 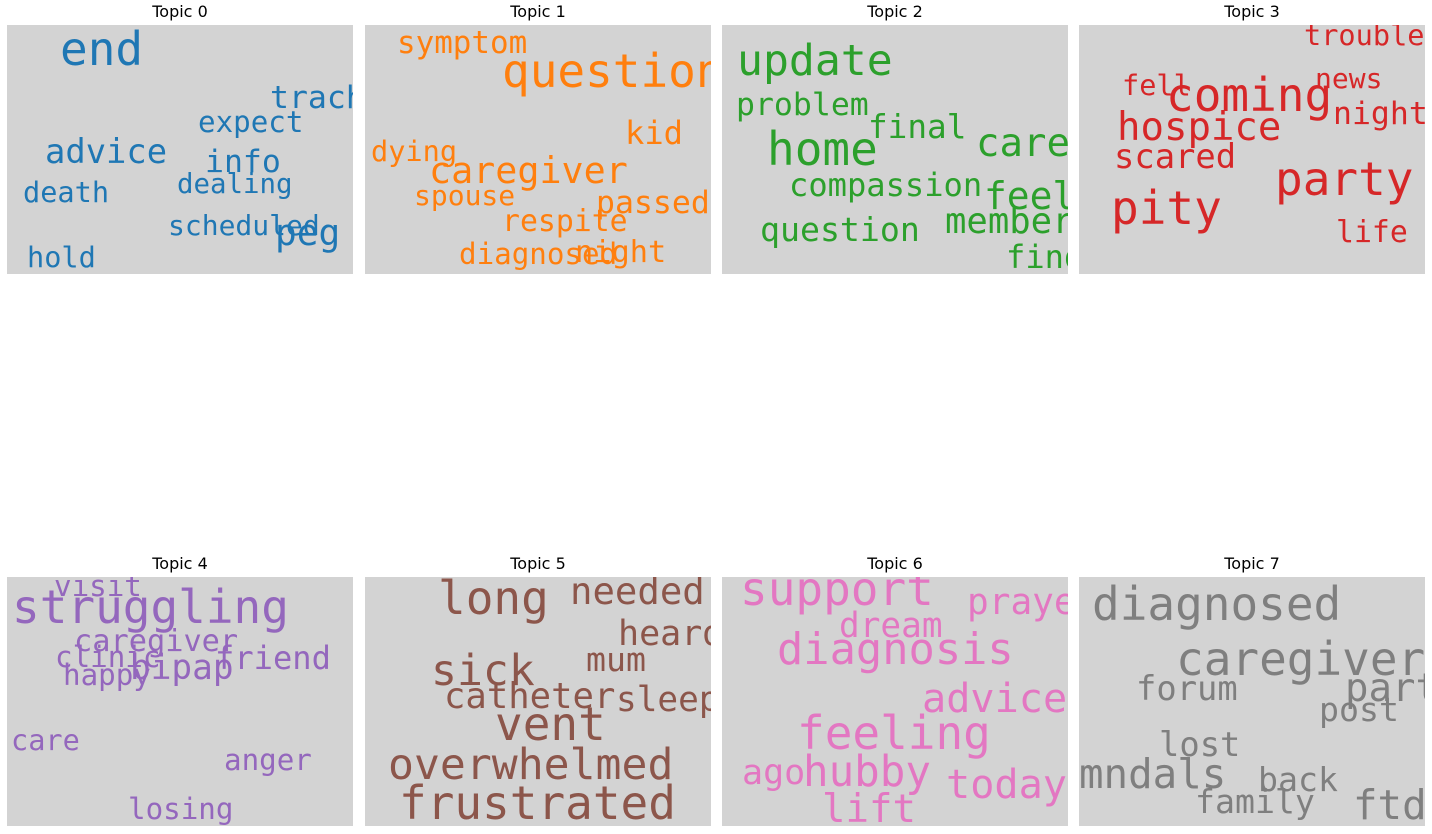 I want to click on word-update: update, so click(x=815, y=61).